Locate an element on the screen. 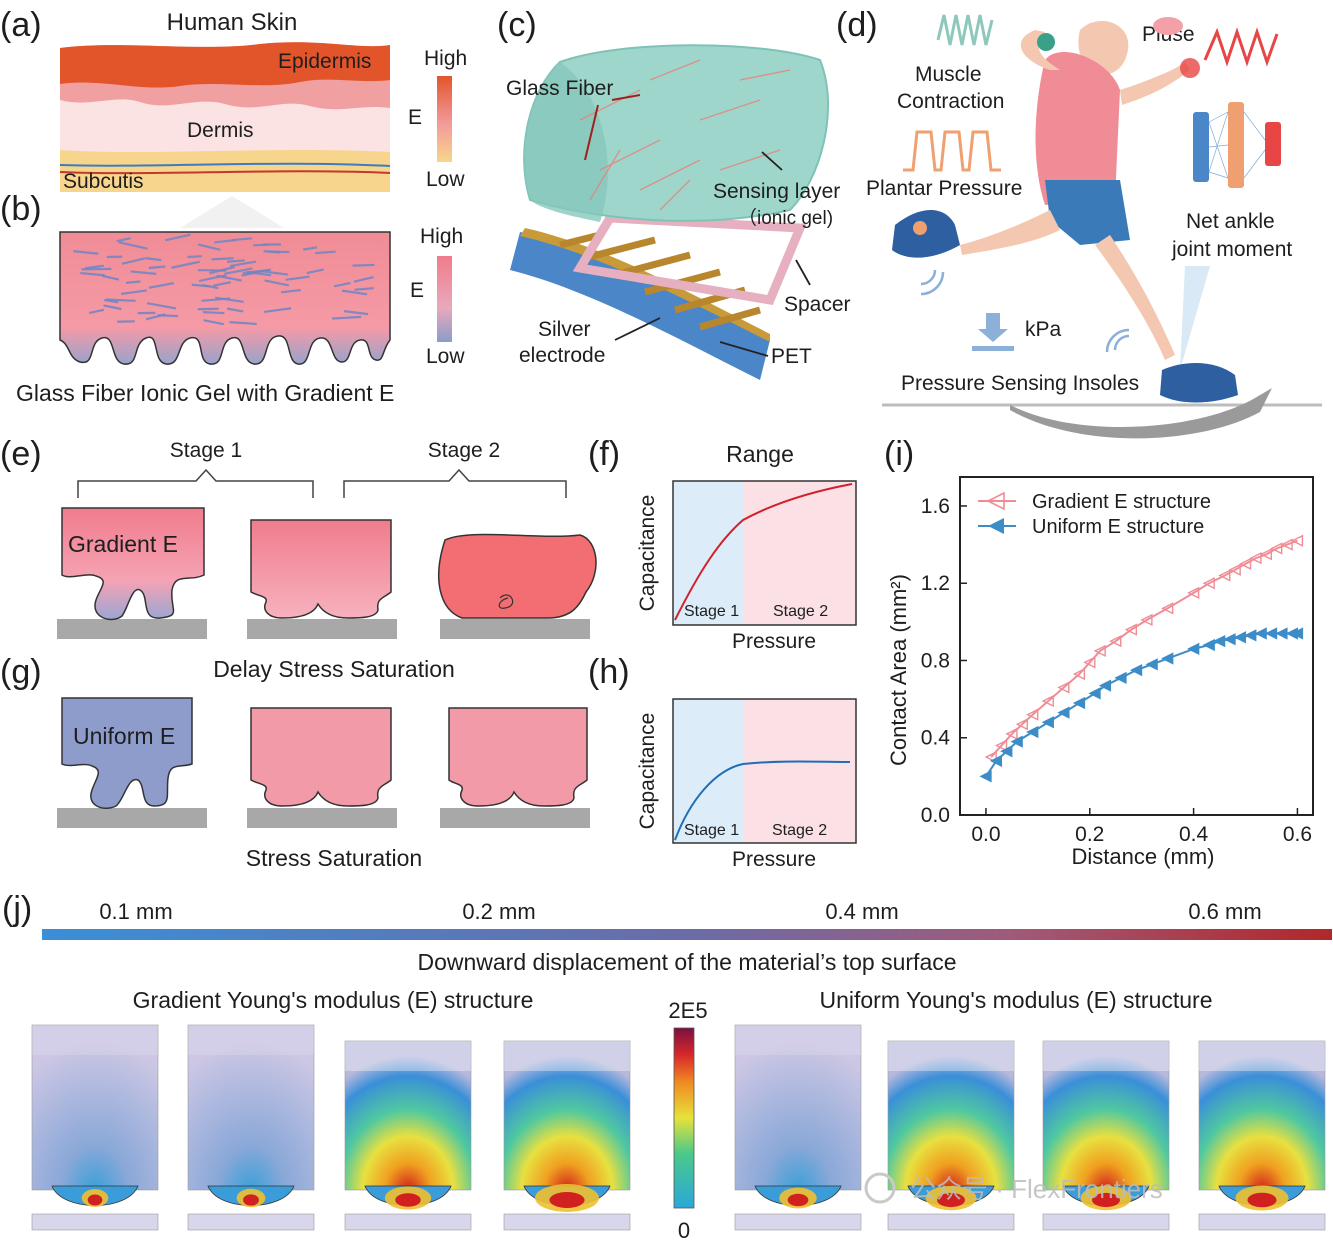 Image resolution: width=1333 pixels, height=1241 pixels. kpa-label: kPa is located at coordinates (1043, 329).